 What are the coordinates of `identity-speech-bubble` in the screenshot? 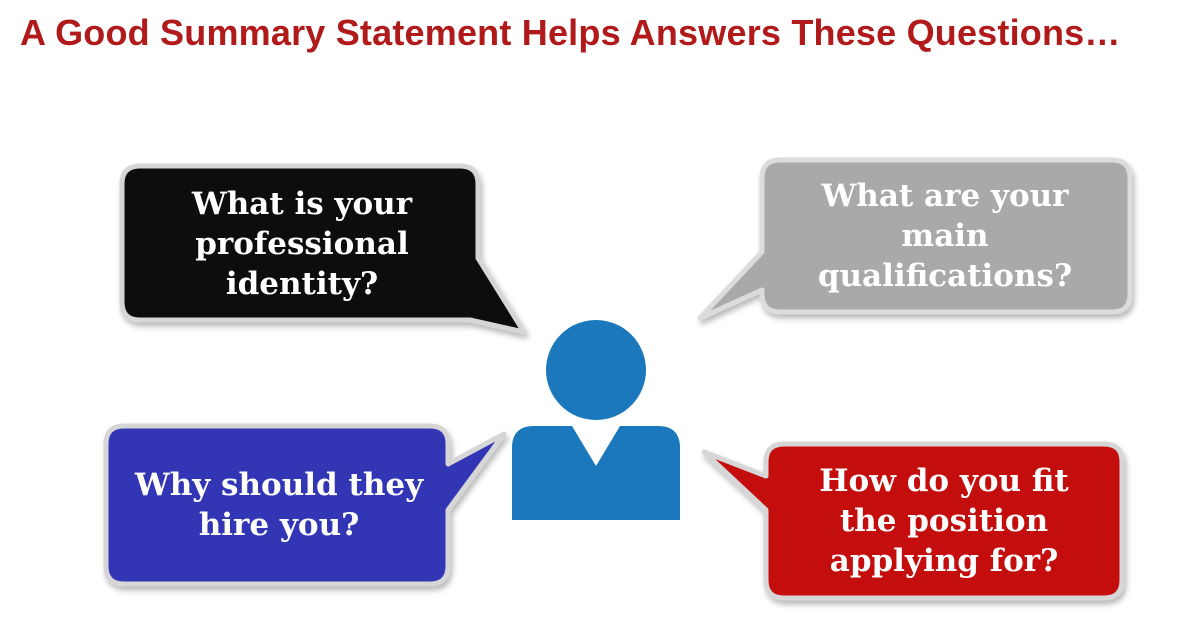 It's located at (323, 249).